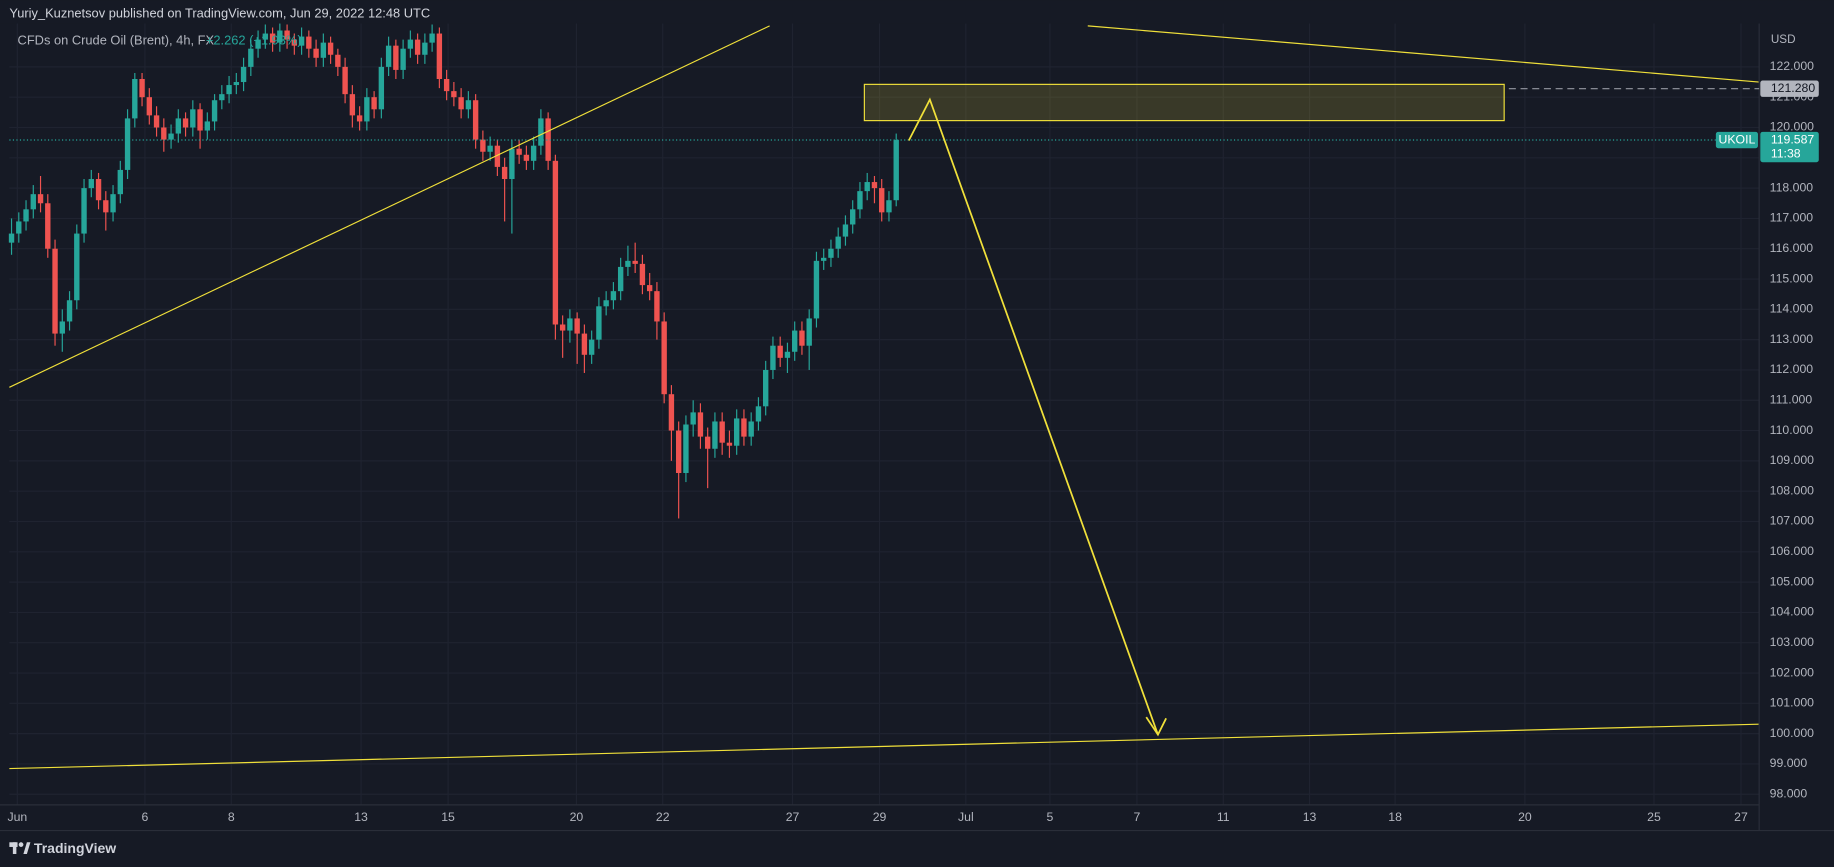 This screenshot has width=1834, height=867. What do you see at coordinates (1789, 763) in the screenshot?
I see `y-tick-label: 99.000` at bounding box center [1789, 763].